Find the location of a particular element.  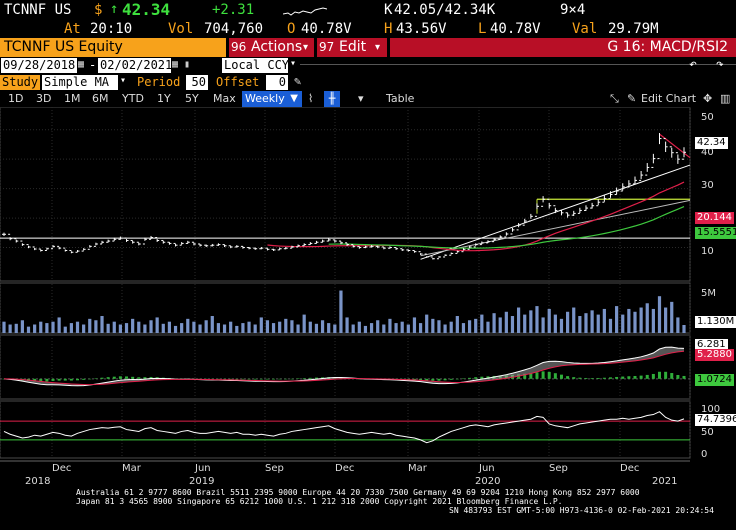

macd-series is located at coordinates (345, 366).